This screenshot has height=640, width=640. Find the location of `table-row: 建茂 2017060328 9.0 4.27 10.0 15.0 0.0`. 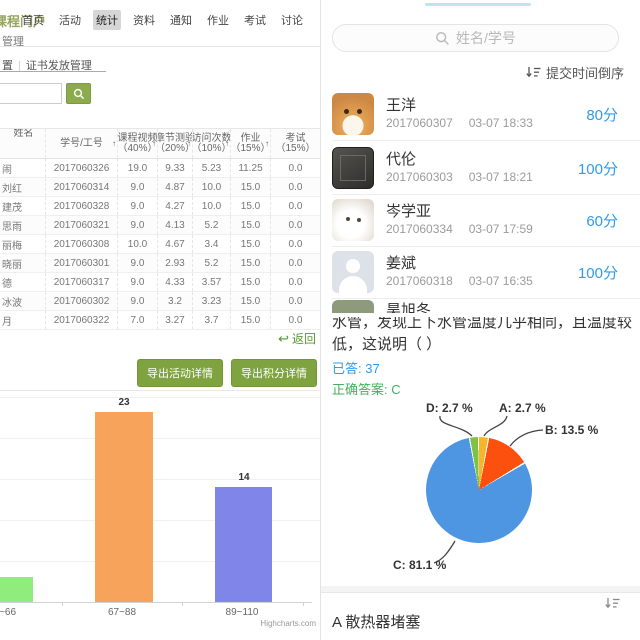

table-row: 建茂 2017060328 9.0 4.27 10.0 15.0 0.0 is located at coordinates (160, 206).